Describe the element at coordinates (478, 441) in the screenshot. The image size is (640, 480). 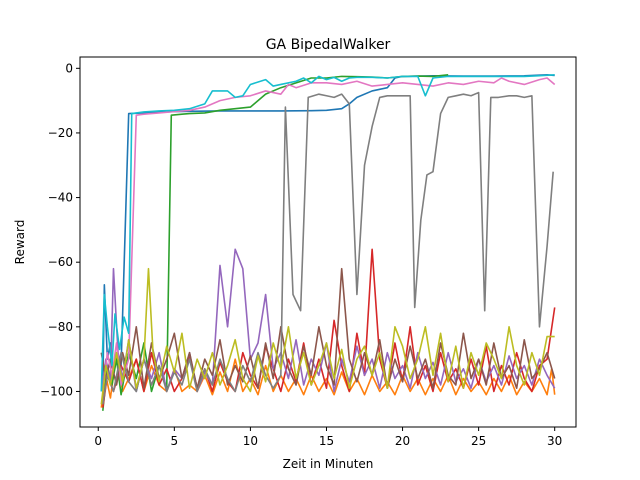
I see `x-tick-label-5: 25` at that location.